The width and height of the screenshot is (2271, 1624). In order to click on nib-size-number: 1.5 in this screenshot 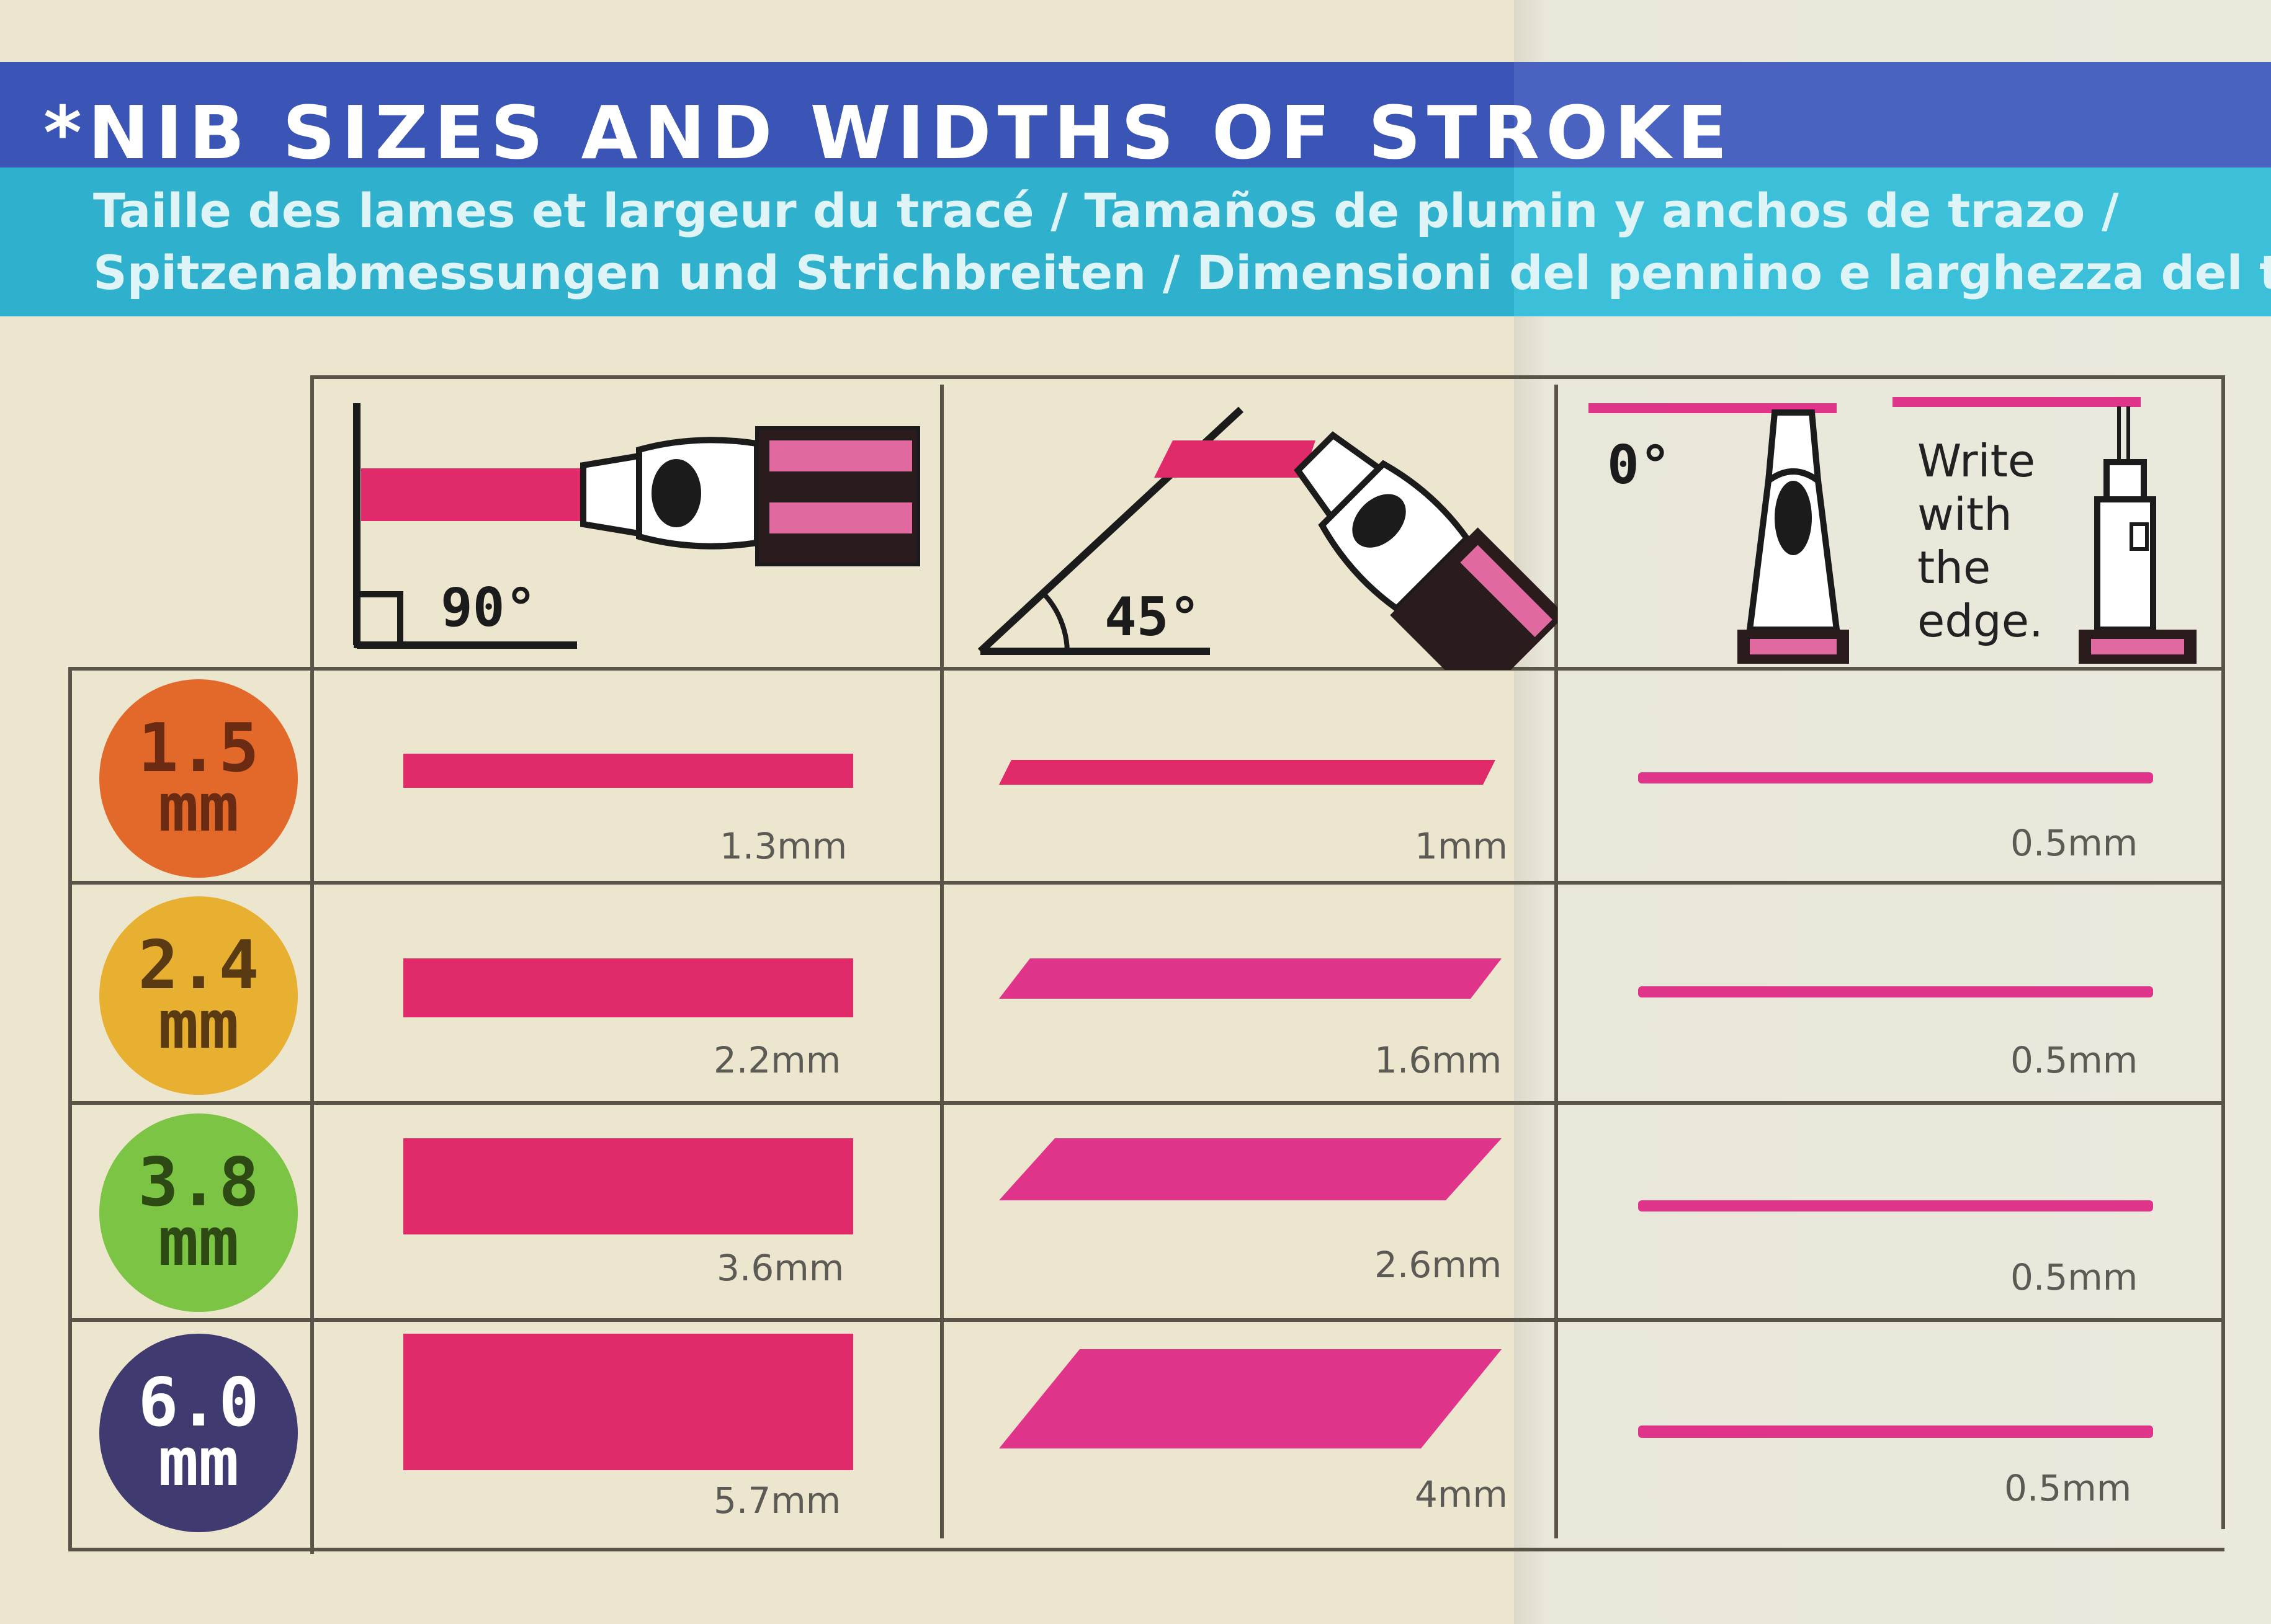, I will do `click(198, 748)`.